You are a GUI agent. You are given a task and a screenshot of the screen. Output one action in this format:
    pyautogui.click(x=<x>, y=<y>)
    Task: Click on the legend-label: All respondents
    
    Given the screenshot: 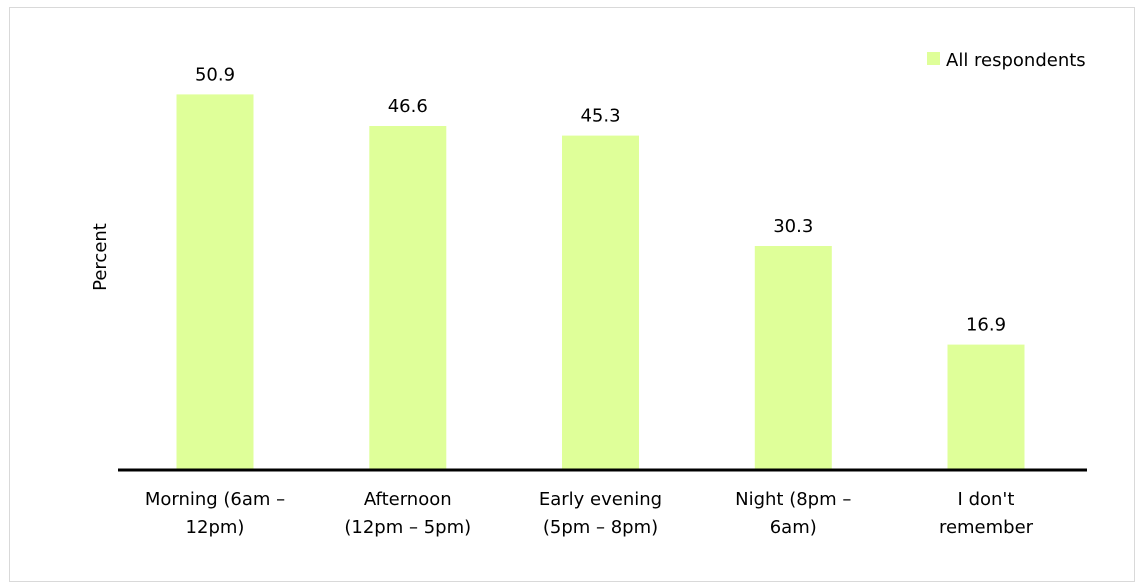 What is the action you would take?
    pyautogui.click(x=1016, y=60)
    